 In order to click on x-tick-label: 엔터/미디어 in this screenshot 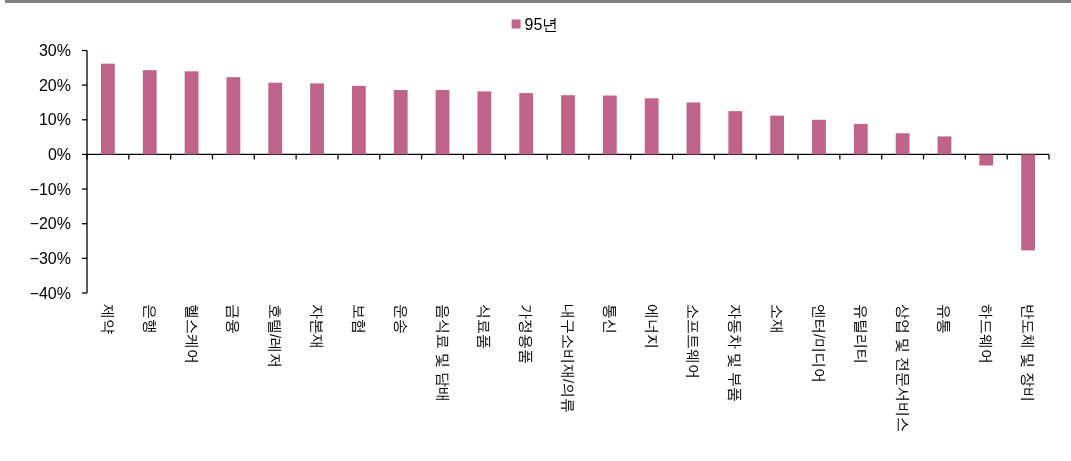, I will do `click(818, 344)`.